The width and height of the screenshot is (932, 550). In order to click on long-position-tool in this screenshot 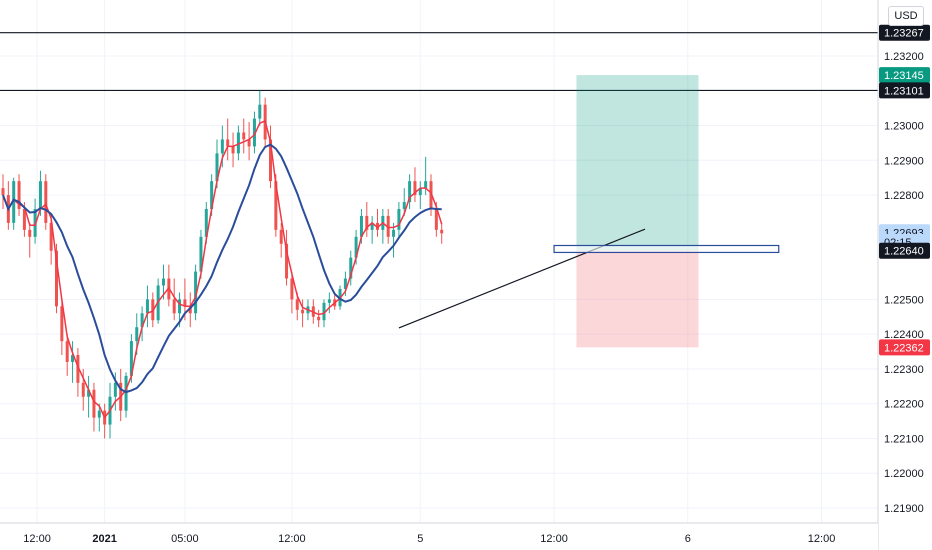, I will do `click(637, 211)`.